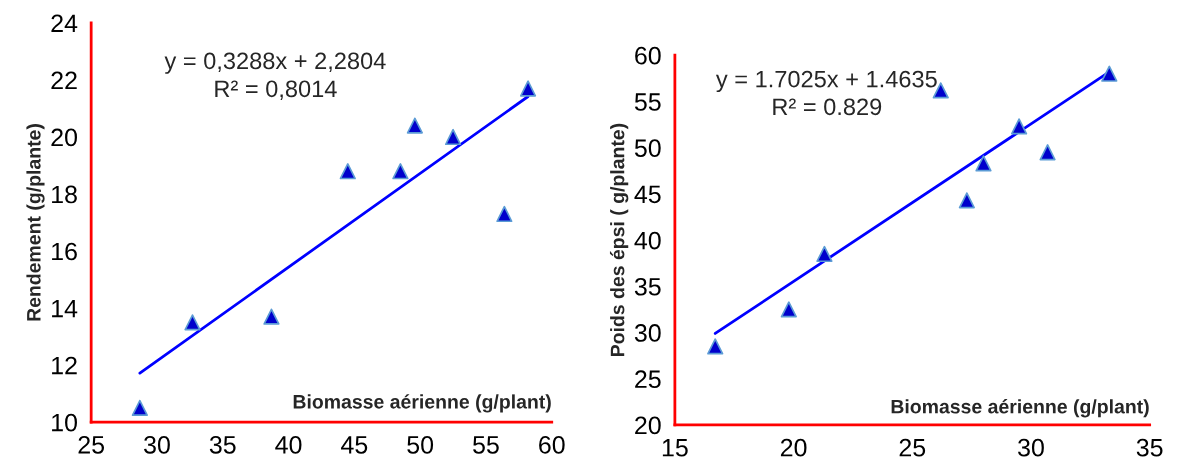  I want to click on y-tick-label: 18, so click(64, 194).